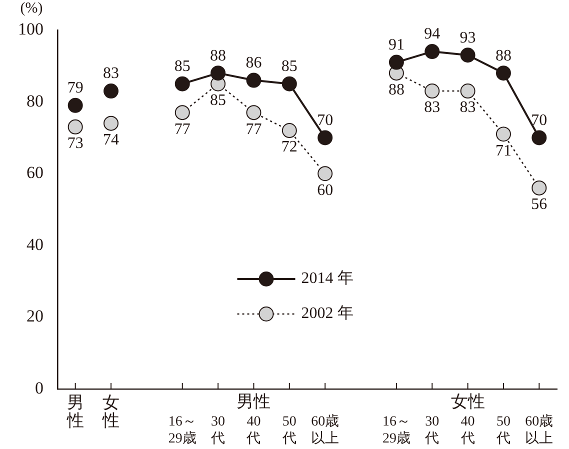 The image size is (569, 449). Describe the element at coordinates (396, 45) in the screenshot. I see `data-label: 91` at that location.